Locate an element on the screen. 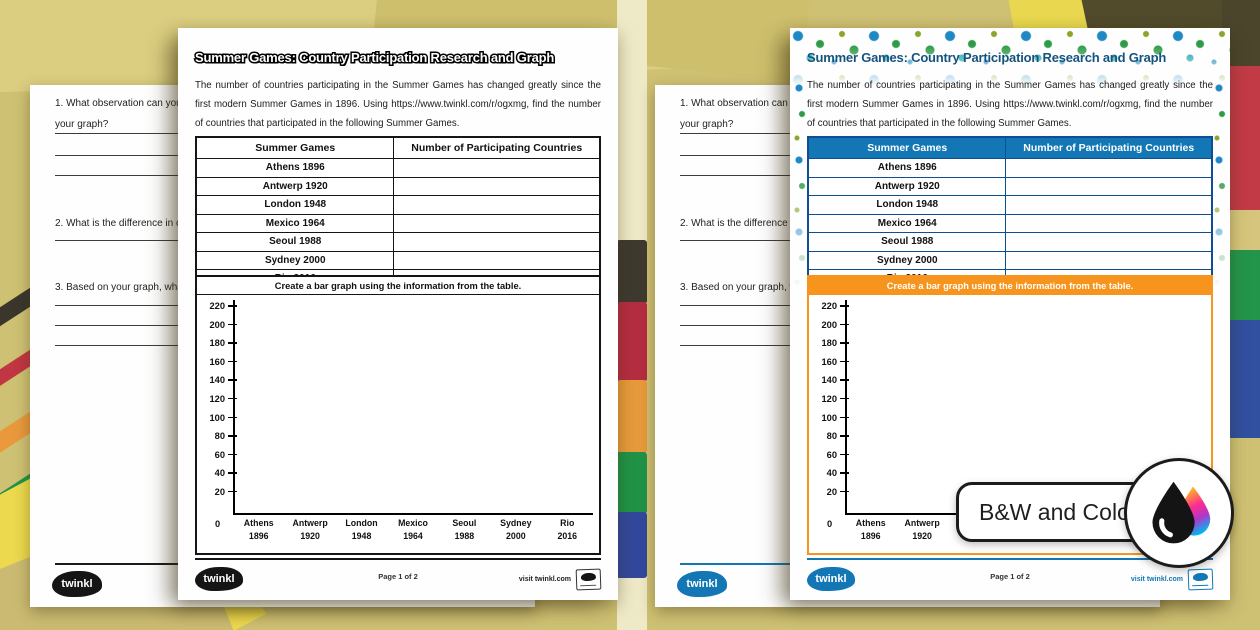 Image resolution: width=1260 pixels, height=630 pixels. page-footer: twinkl Page 1 of 2 visit twinkl.com is located at coordinates (1010, 576).